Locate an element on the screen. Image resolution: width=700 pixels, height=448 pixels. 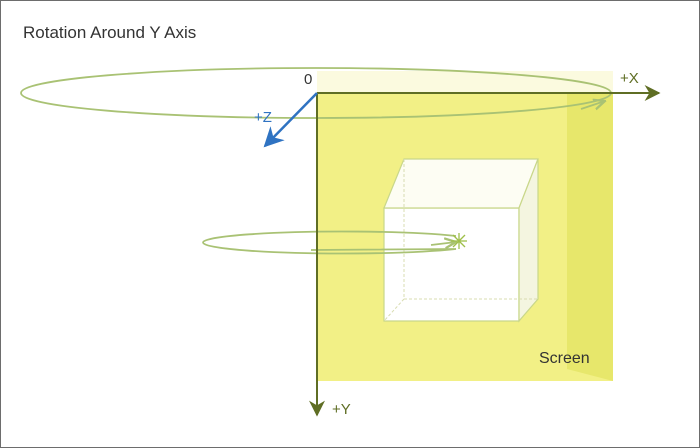
z-axis-label: +Z is located at coordinates (263, 117).